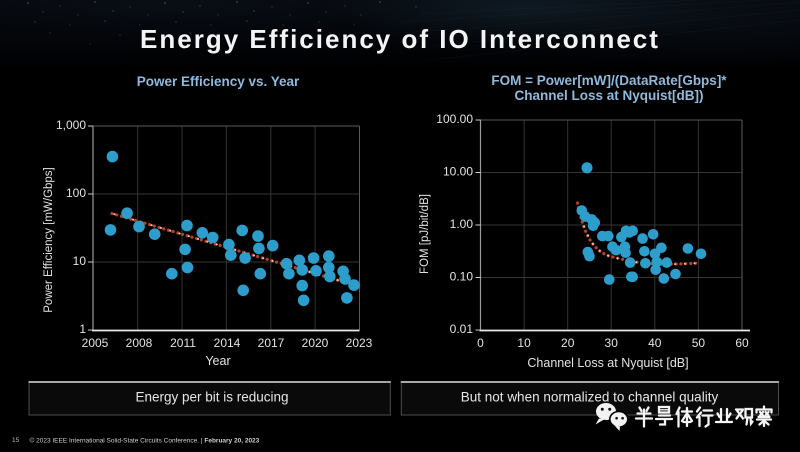 The width and height of the screenshot is (800, 452). I want to click on svg-text: 100, so click(76, 193).